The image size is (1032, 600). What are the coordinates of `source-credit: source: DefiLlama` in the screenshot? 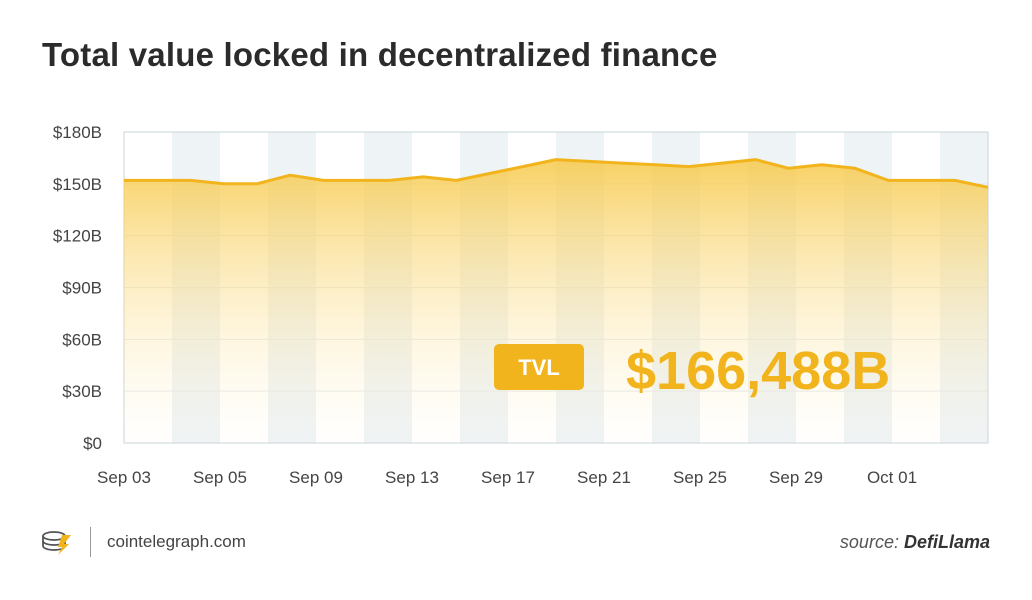 It's located at (915, 542).